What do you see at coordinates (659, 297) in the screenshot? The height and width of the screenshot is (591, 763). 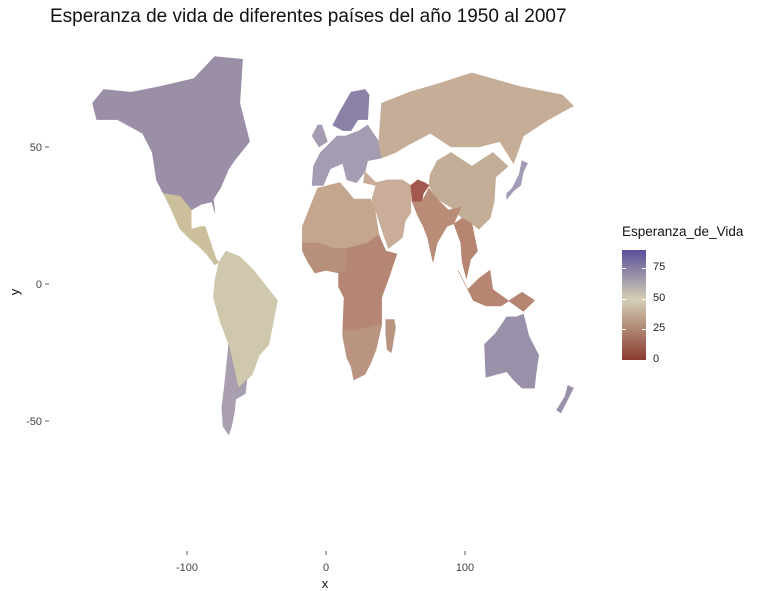 I see `legend-tick-label: 50` at bounding box center [659, 297].